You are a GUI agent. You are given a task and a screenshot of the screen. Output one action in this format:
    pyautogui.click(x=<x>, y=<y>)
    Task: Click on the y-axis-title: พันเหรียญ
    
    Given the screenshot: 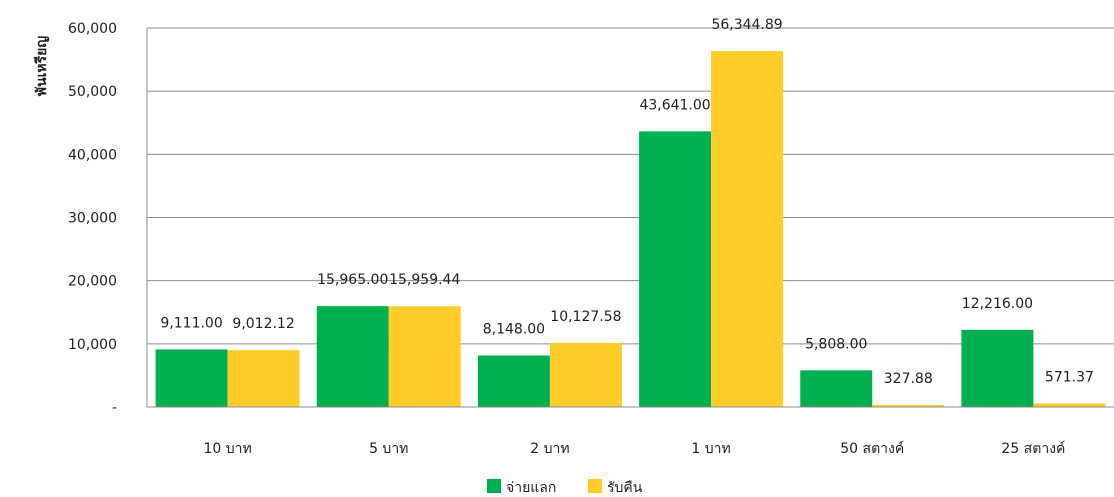 What is the action you would take?
    pyautogui.click(x=42, y=66)
    